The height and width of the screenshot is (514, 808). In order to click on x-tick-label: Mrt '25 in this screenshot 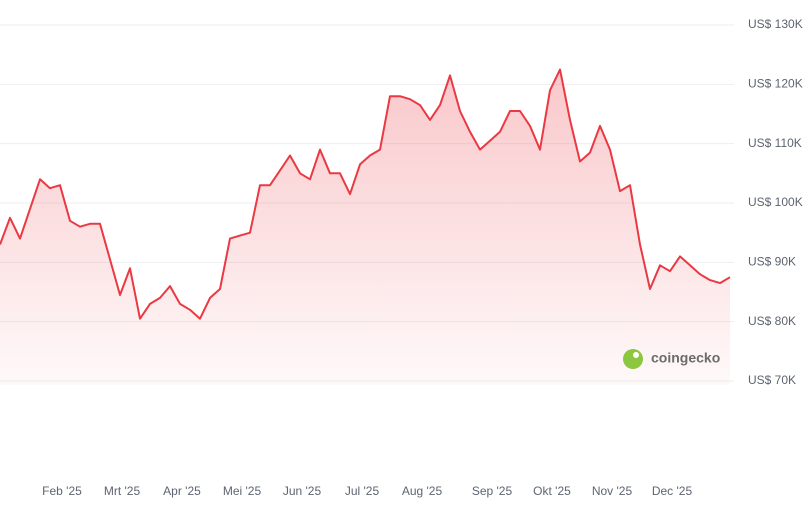, I will do `click(122, 491)`.